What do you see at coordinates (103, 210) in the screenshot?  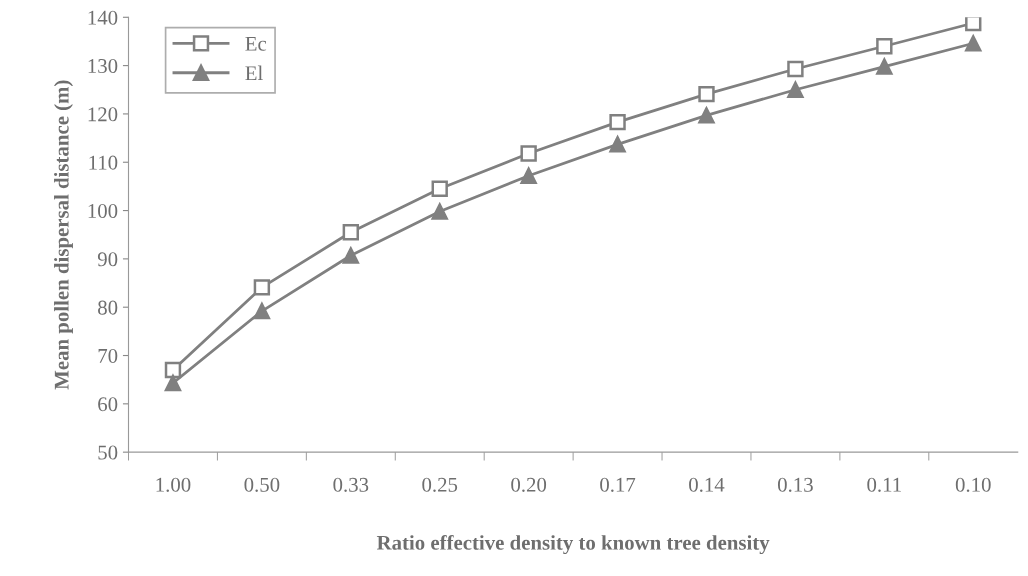 I see `y-tick-label: 100` at bounding box center [103, 210].